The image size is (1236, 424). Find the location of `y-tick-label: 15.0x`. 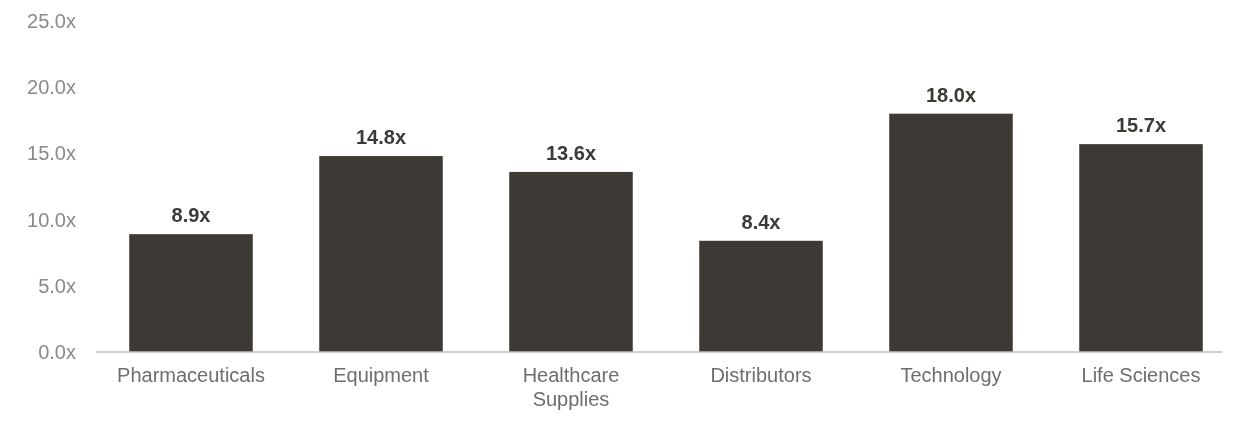

y-tick-label: 15.0x is located at coordinates (51, 153).